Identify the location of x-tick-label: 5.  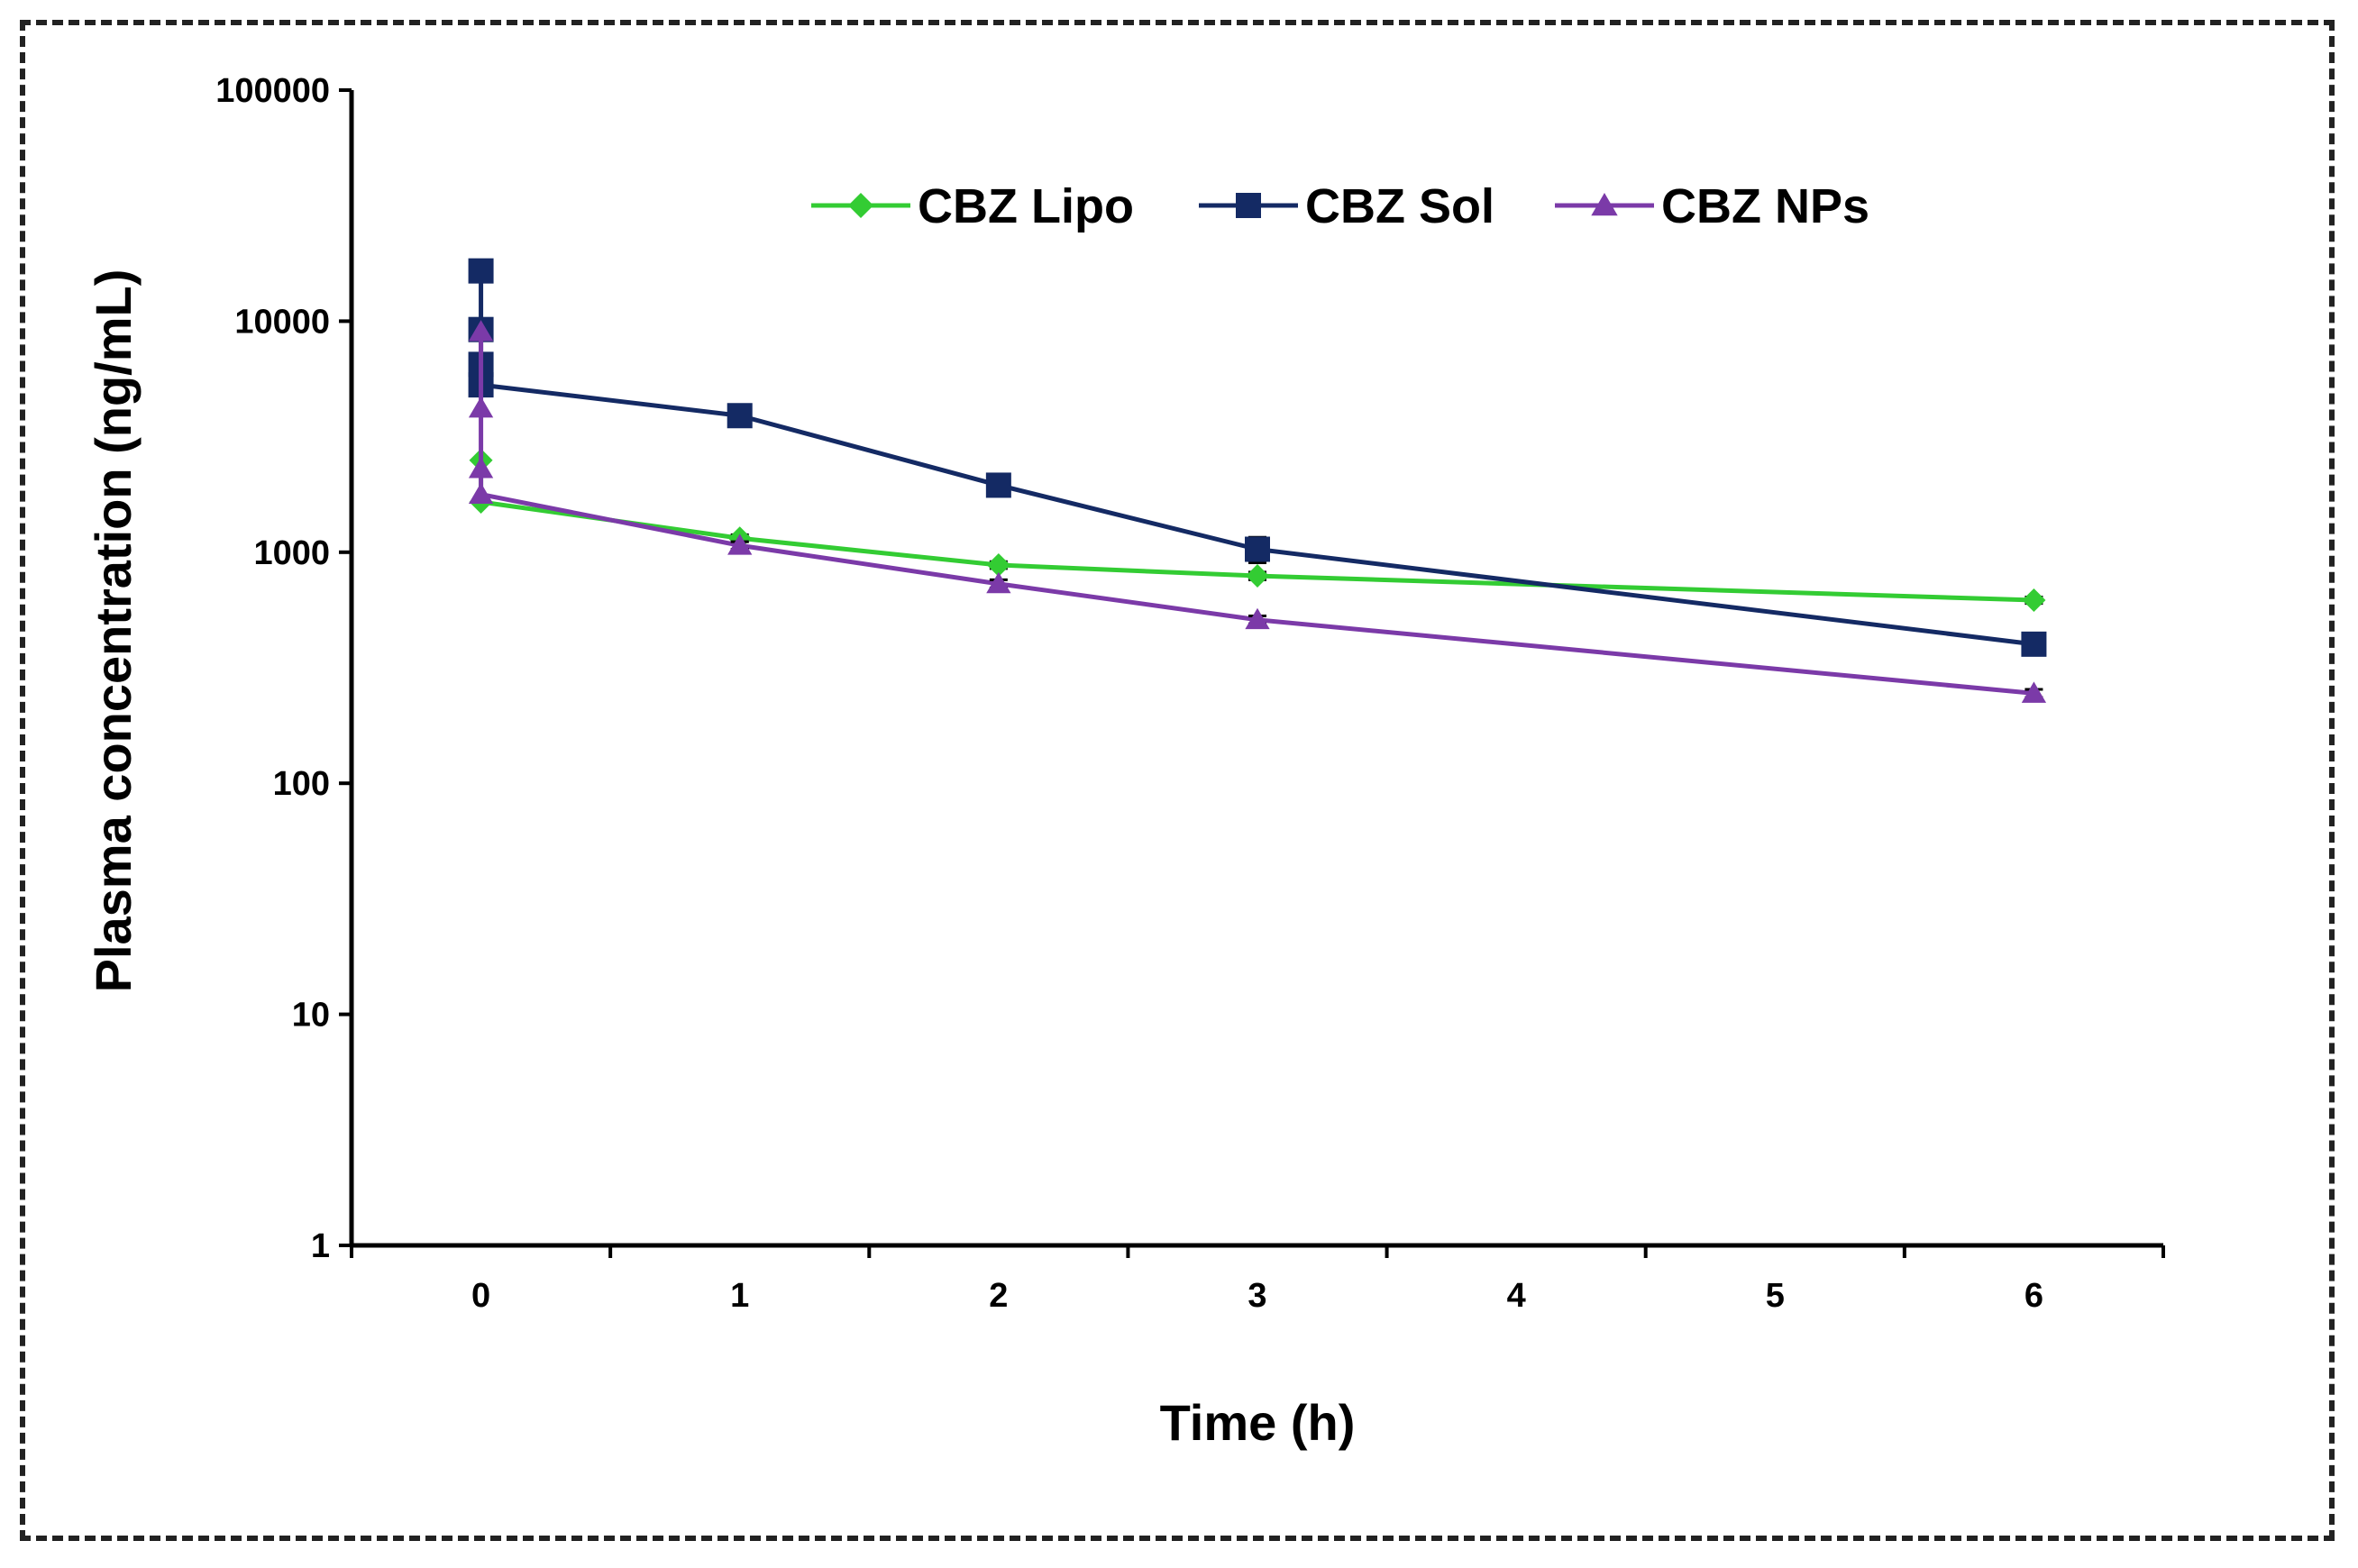
(1775, 1296).